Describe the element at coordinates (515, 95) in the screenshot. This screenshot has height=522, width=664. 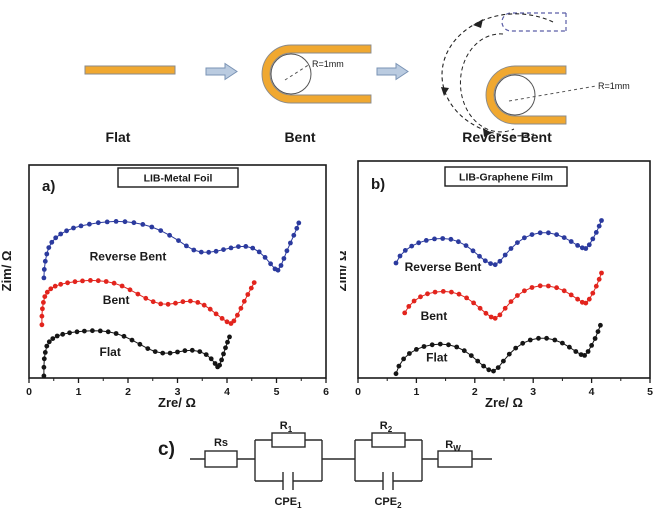
I see `bend-radius-circle` at that location.